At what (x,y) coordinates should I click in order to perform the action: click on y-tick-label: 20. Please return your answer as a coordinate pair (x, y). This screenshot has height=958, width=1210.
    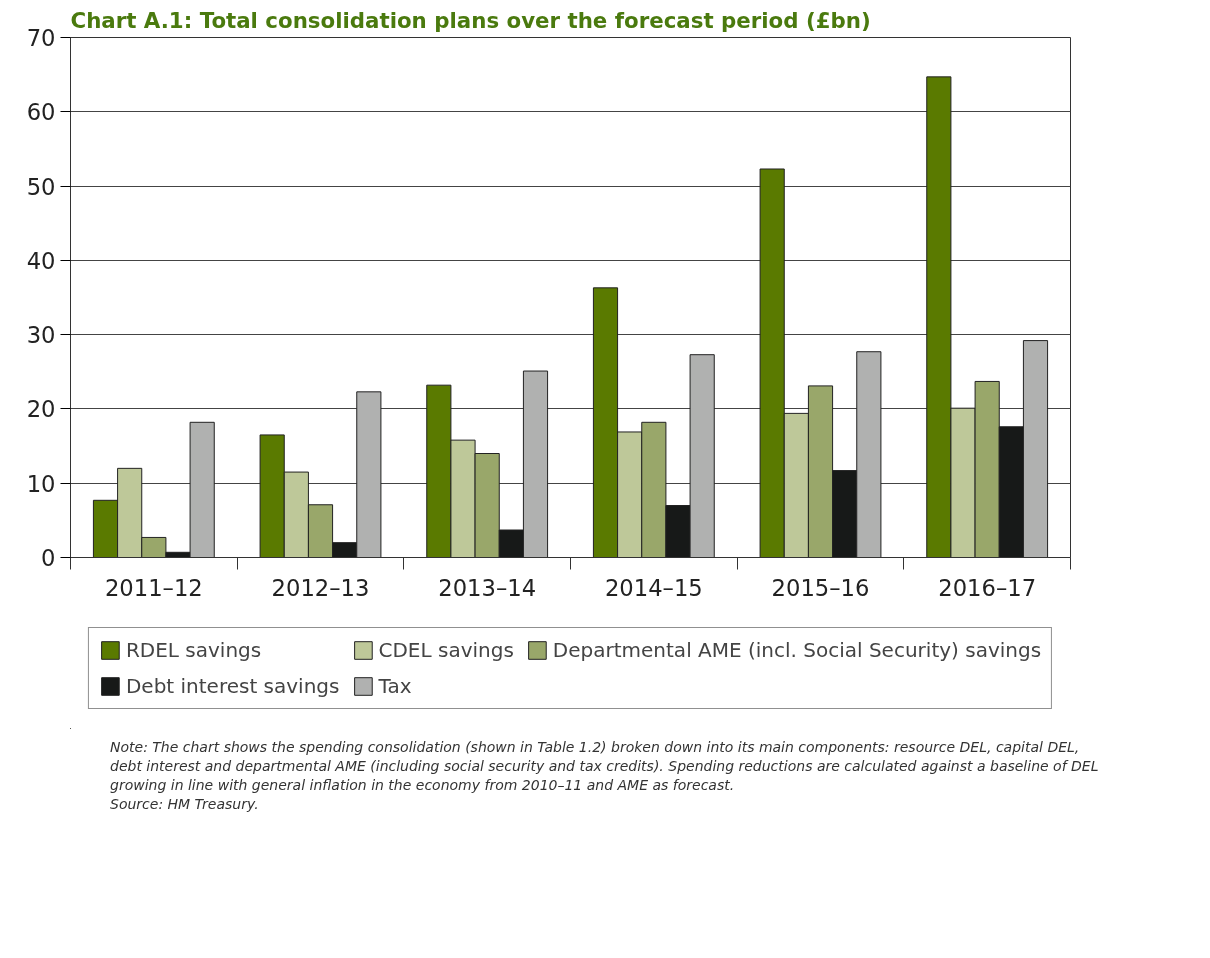
    Looking at the image, I should click on (41, 409).